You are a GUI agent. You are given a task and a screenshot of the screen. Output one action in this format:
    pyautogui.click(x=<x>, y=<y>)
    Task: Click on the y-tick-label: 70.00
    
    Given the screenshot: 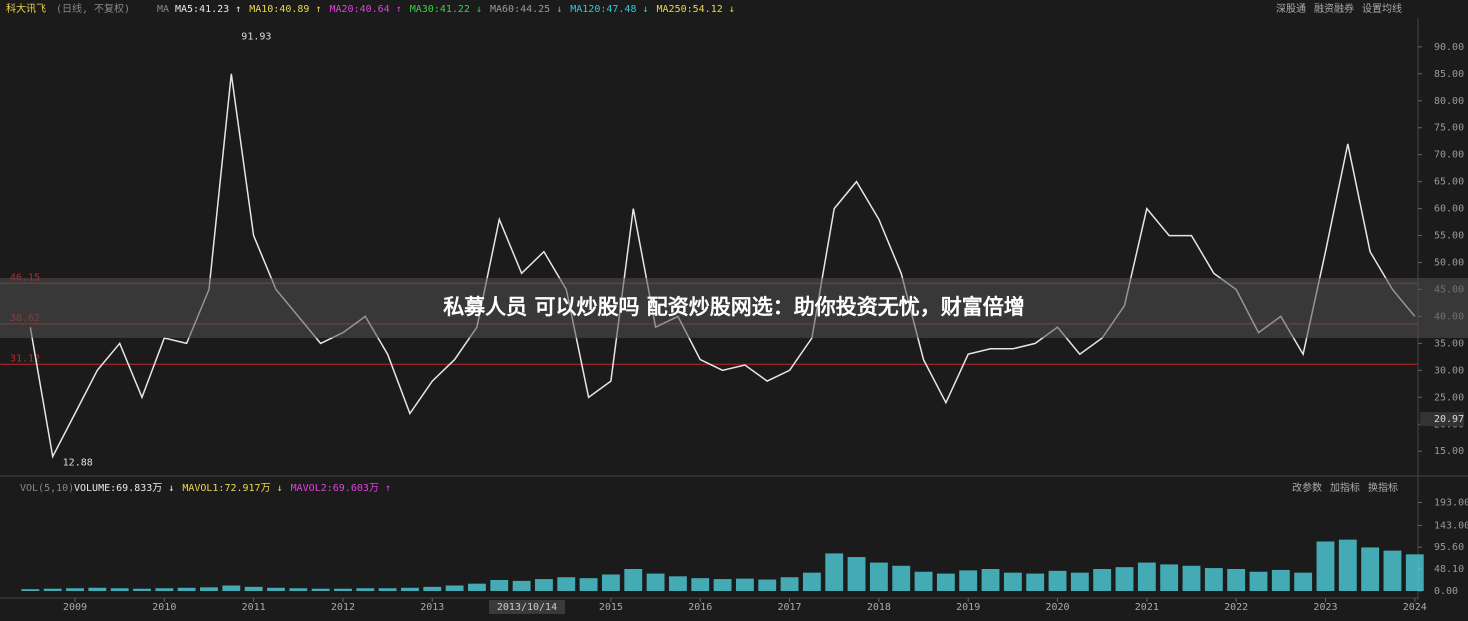 What is the action you would take?
    pyautogui.click(x=1449, y=155)
    